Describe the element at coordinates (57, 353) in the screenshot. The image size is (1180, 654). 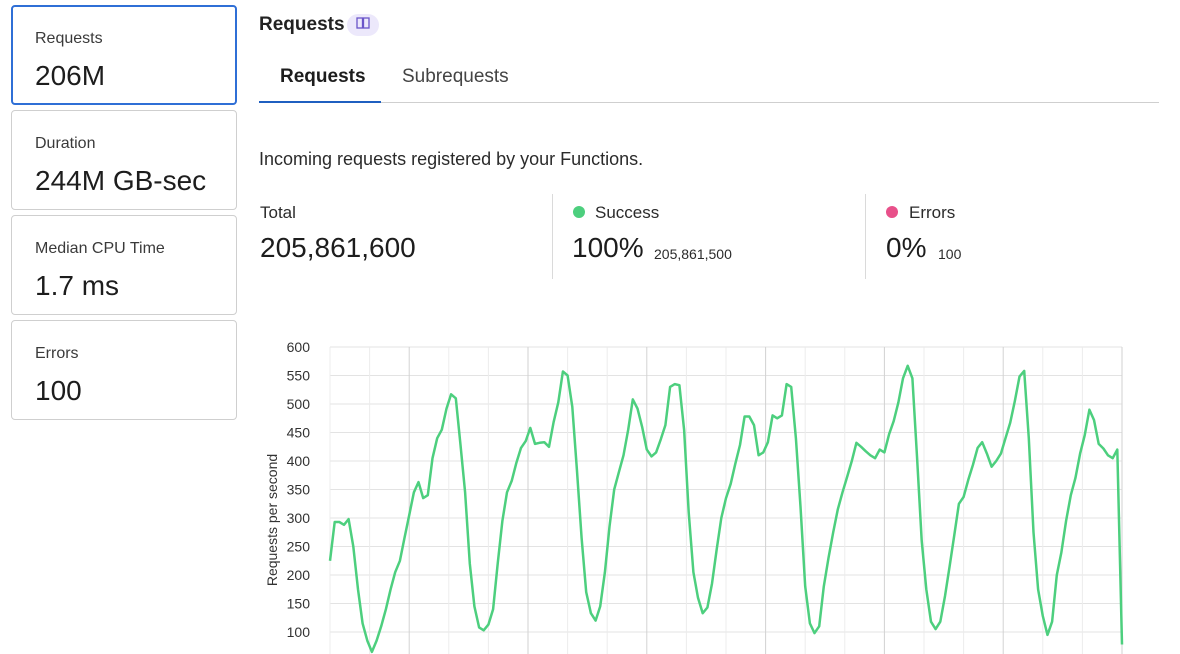
I see `metric-label: Errors` at that location.